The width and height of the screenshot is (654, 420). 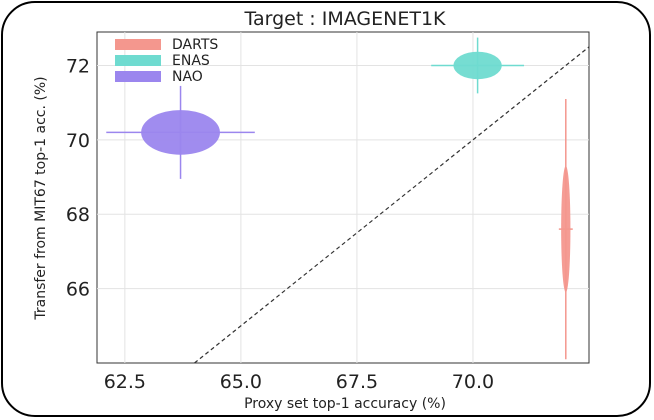 What do you see at coordinates (78, 66) in the screenshot?
I see `y-tick-label: 72` at bounding box center [78, 66].